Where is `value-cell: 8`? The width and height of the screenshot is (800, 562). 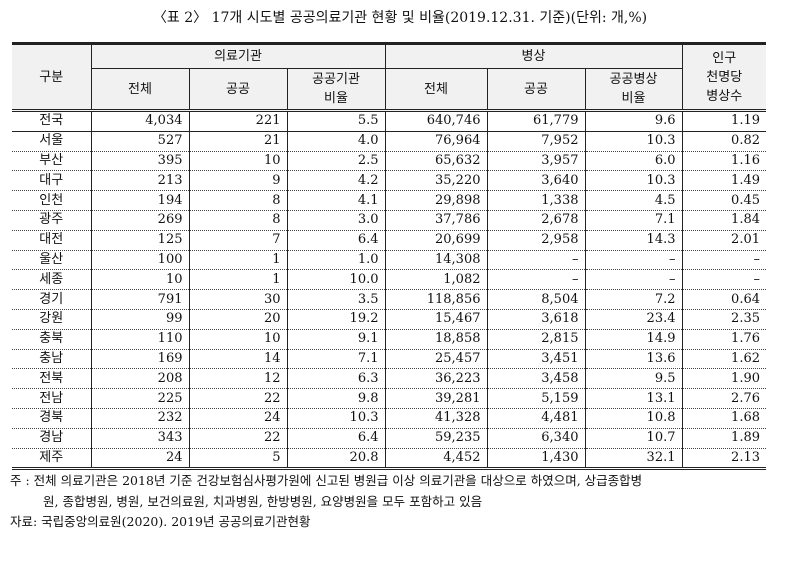 value-cell: 8 is located at coordinates (237, 200).